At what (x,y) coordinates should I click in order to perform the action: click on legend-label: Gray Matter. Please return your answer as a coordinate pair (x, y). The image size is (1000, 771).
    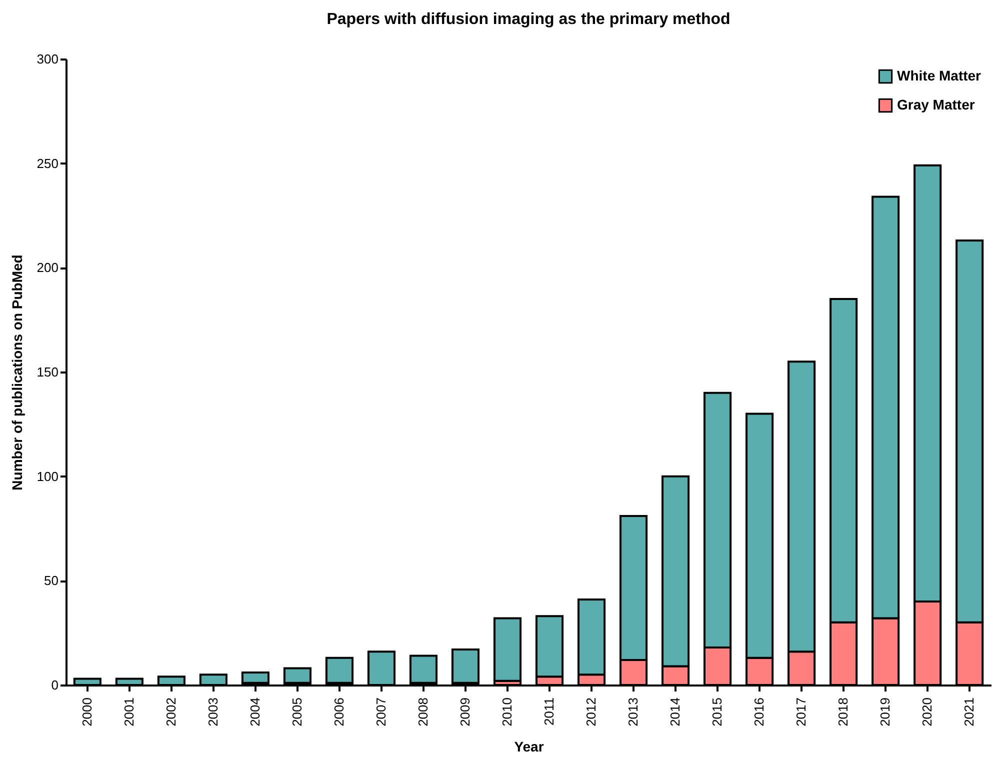
    Looking at the image, I should click on (936, 104).